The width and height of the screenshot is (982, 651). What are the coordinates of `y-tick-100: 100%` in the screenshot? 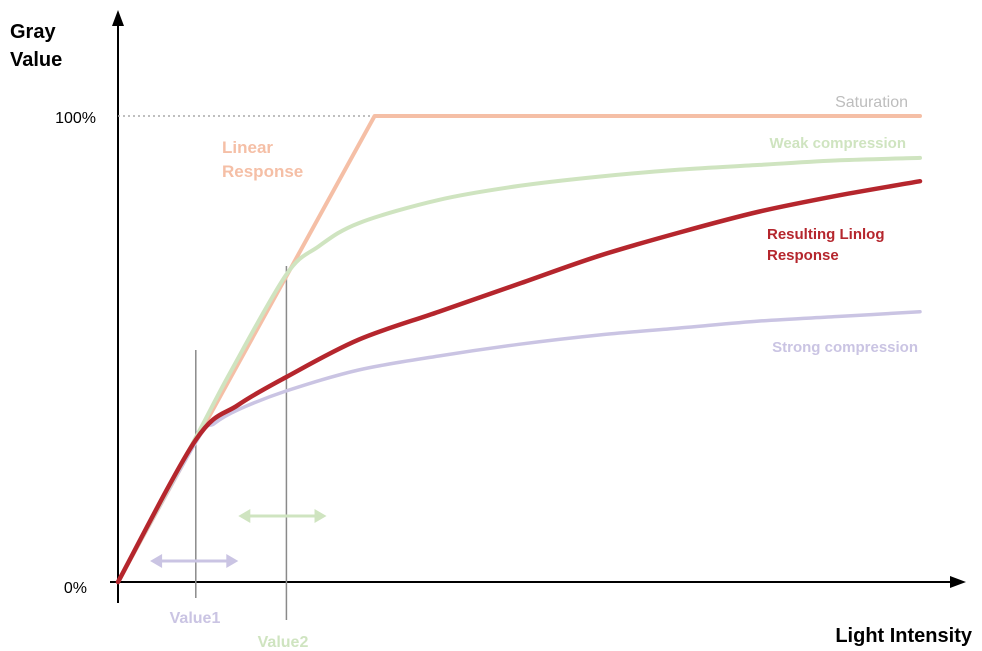 It's located at (75, 118).